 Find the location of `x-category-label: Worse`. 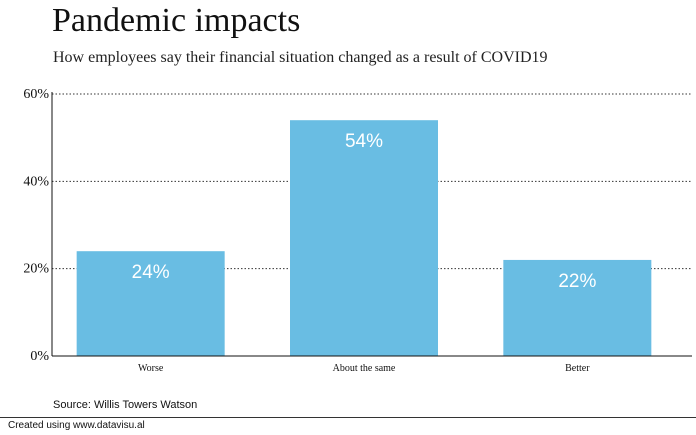

x-category-label: Worse is located at coordinates (151, 368).